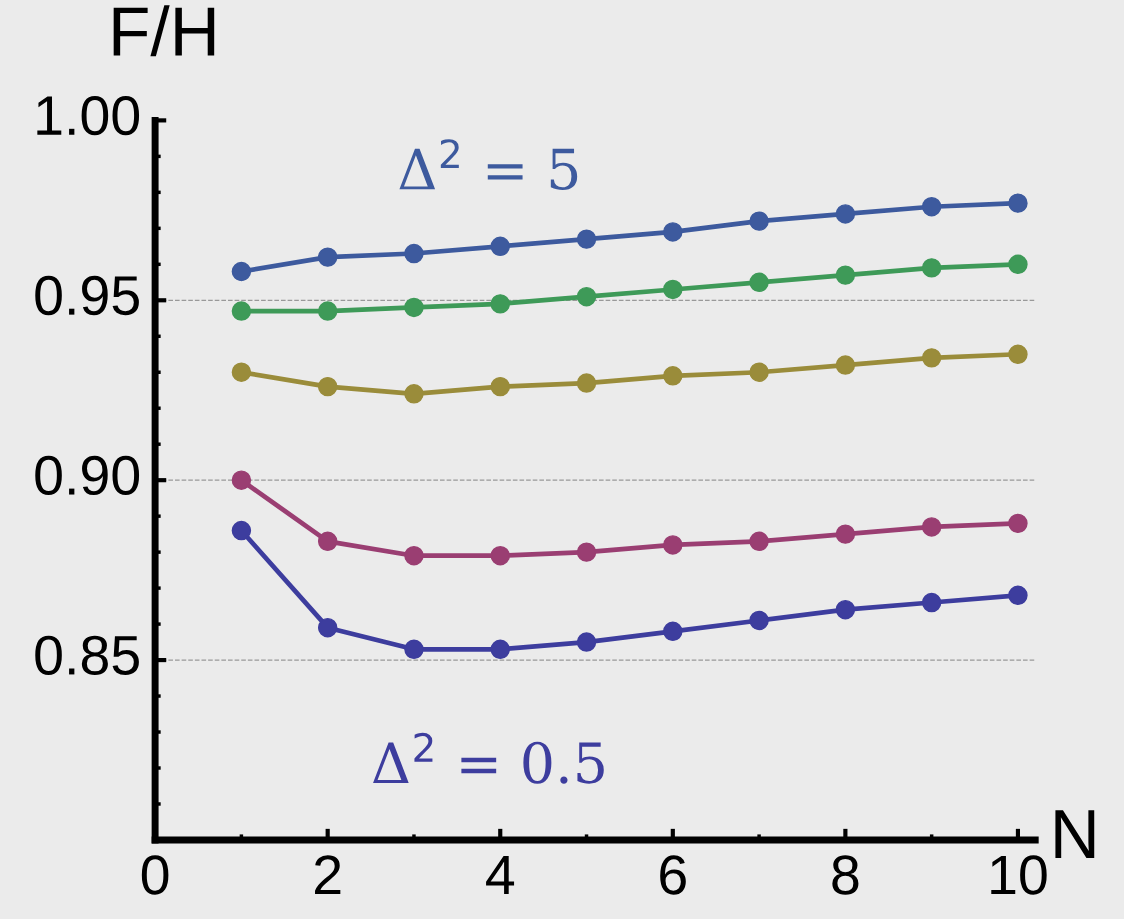 The width and height of the screenshot is (1124, 919). I want to click on x-axis-title: N, so click(1075, 834).